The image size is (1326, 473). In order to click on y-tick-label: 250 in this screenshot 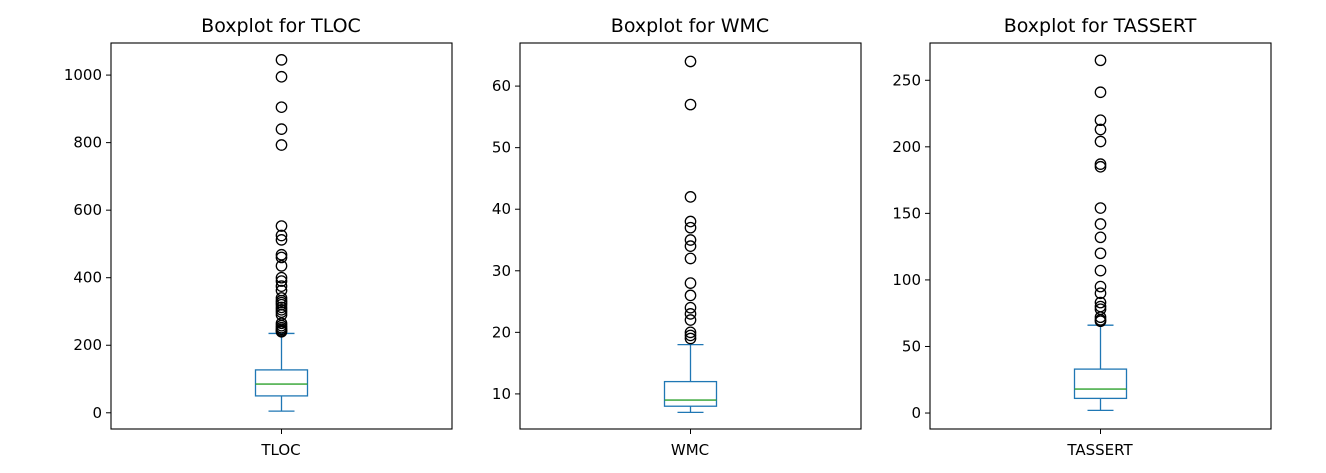, I will do `click(906, 80)`.